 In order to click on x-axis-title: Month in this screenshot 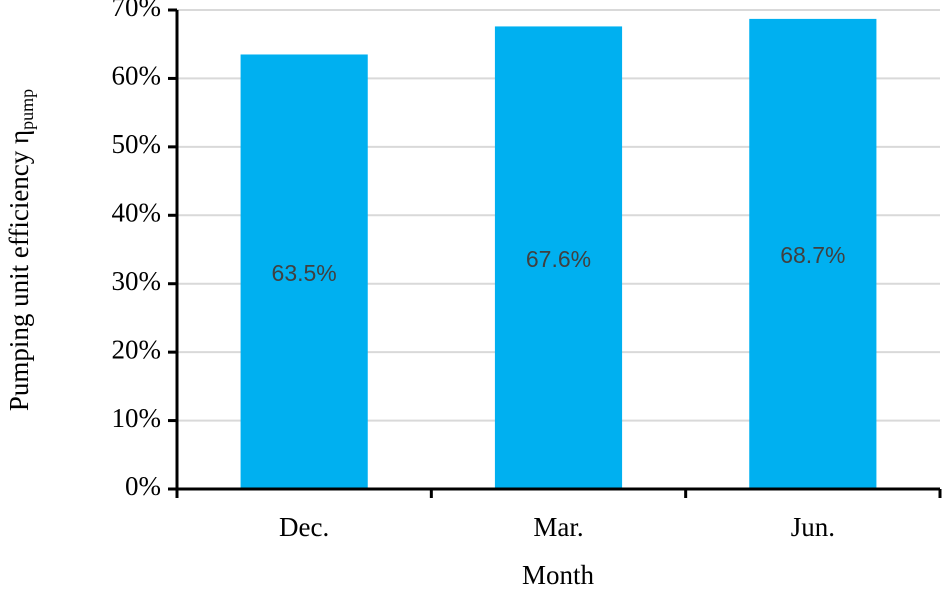, I will do `click(558, 575)`.